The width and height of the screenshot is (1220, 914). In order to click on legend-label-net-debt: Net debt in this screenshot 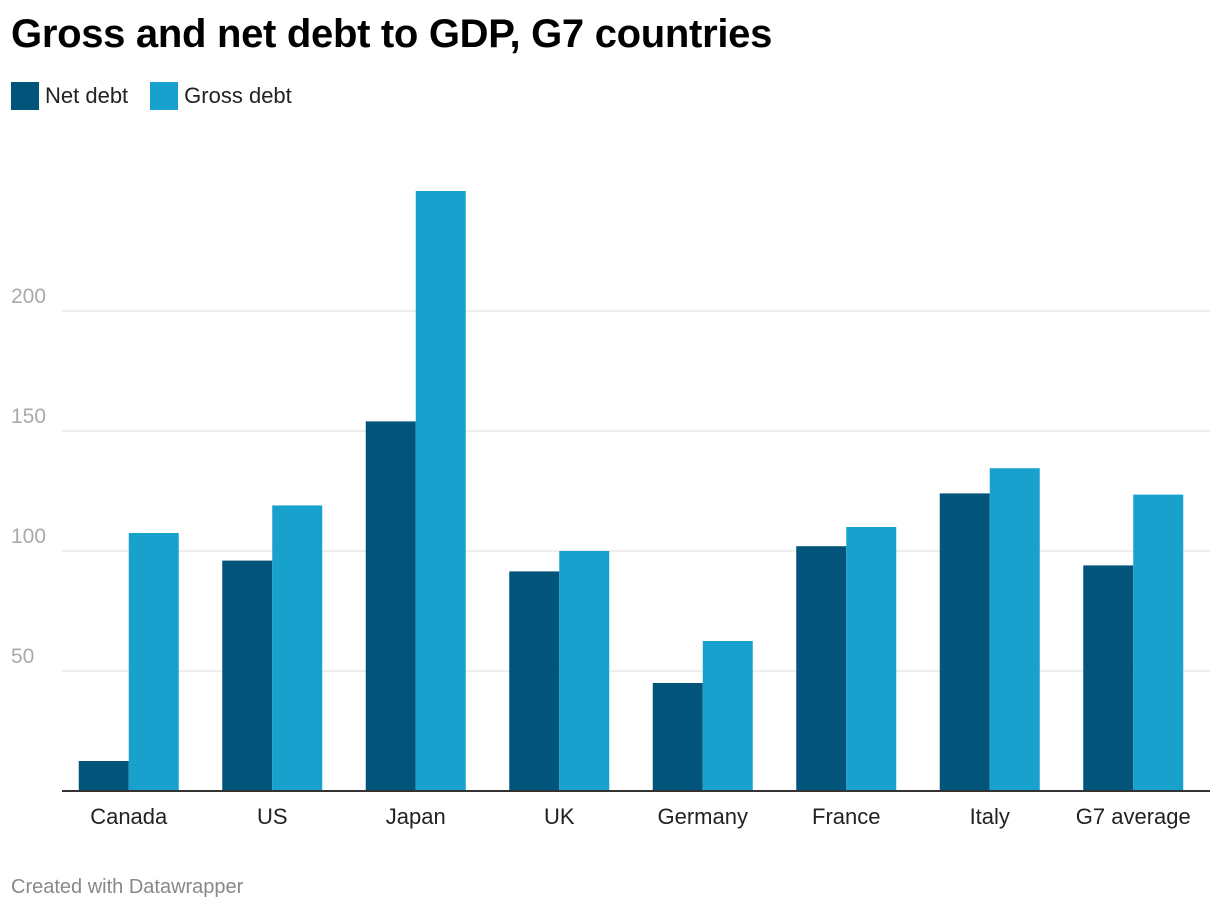, I will do `click(87, 95)`.